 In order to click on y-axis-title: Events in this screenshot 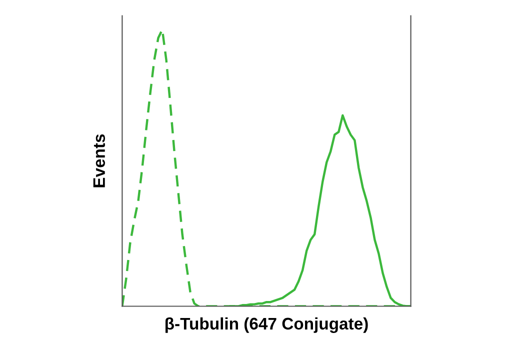, I will do `click(99, 161)`.